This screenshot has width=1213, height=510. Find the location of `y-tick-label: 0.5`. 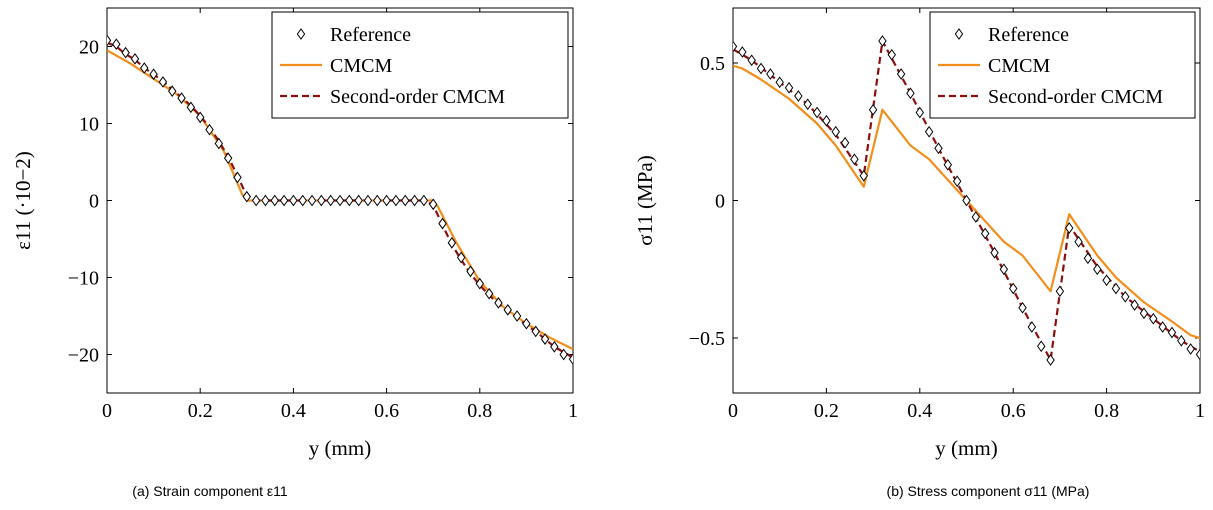

y-tick-label: 0.5 is located at coordinates (712, 64).